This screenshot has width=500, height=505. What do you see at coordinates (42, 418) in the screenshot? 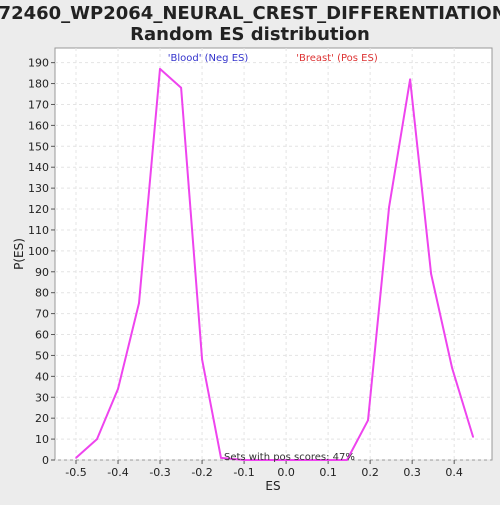
I see `y-tick-label: 20` at bounding box center [42, 418].